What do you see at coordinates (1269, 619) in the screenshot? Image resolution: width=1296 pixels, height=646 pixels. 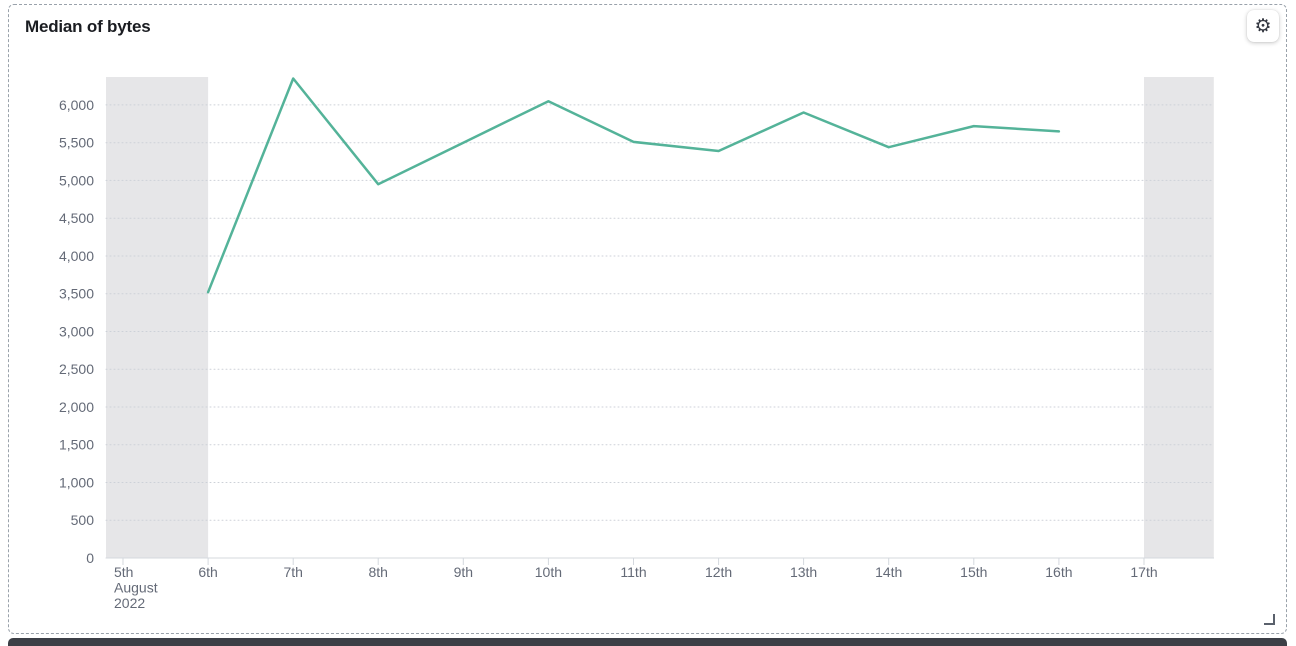 I see `resize-handle-icon` at bounding box center [1269, 619].